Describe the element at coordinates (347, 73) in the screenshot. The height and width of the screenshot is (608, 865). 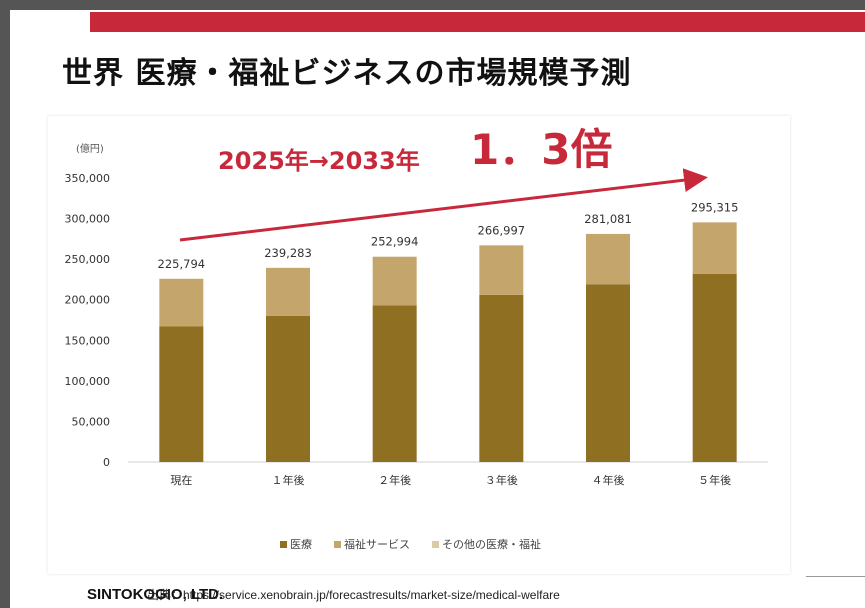
I see `slide-title: 世界 医療・福祉ビジネスの市場規模予測` at that location.